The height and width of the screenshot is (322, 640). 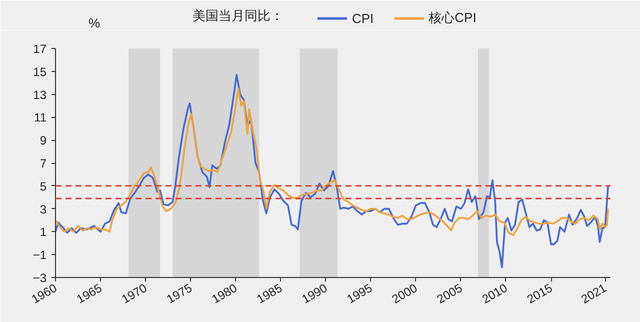 What do you see at coordinates (238, 15) in the screenshot?
I see `legend-title: 美国当月同比：` at bounding box center [238, 15].